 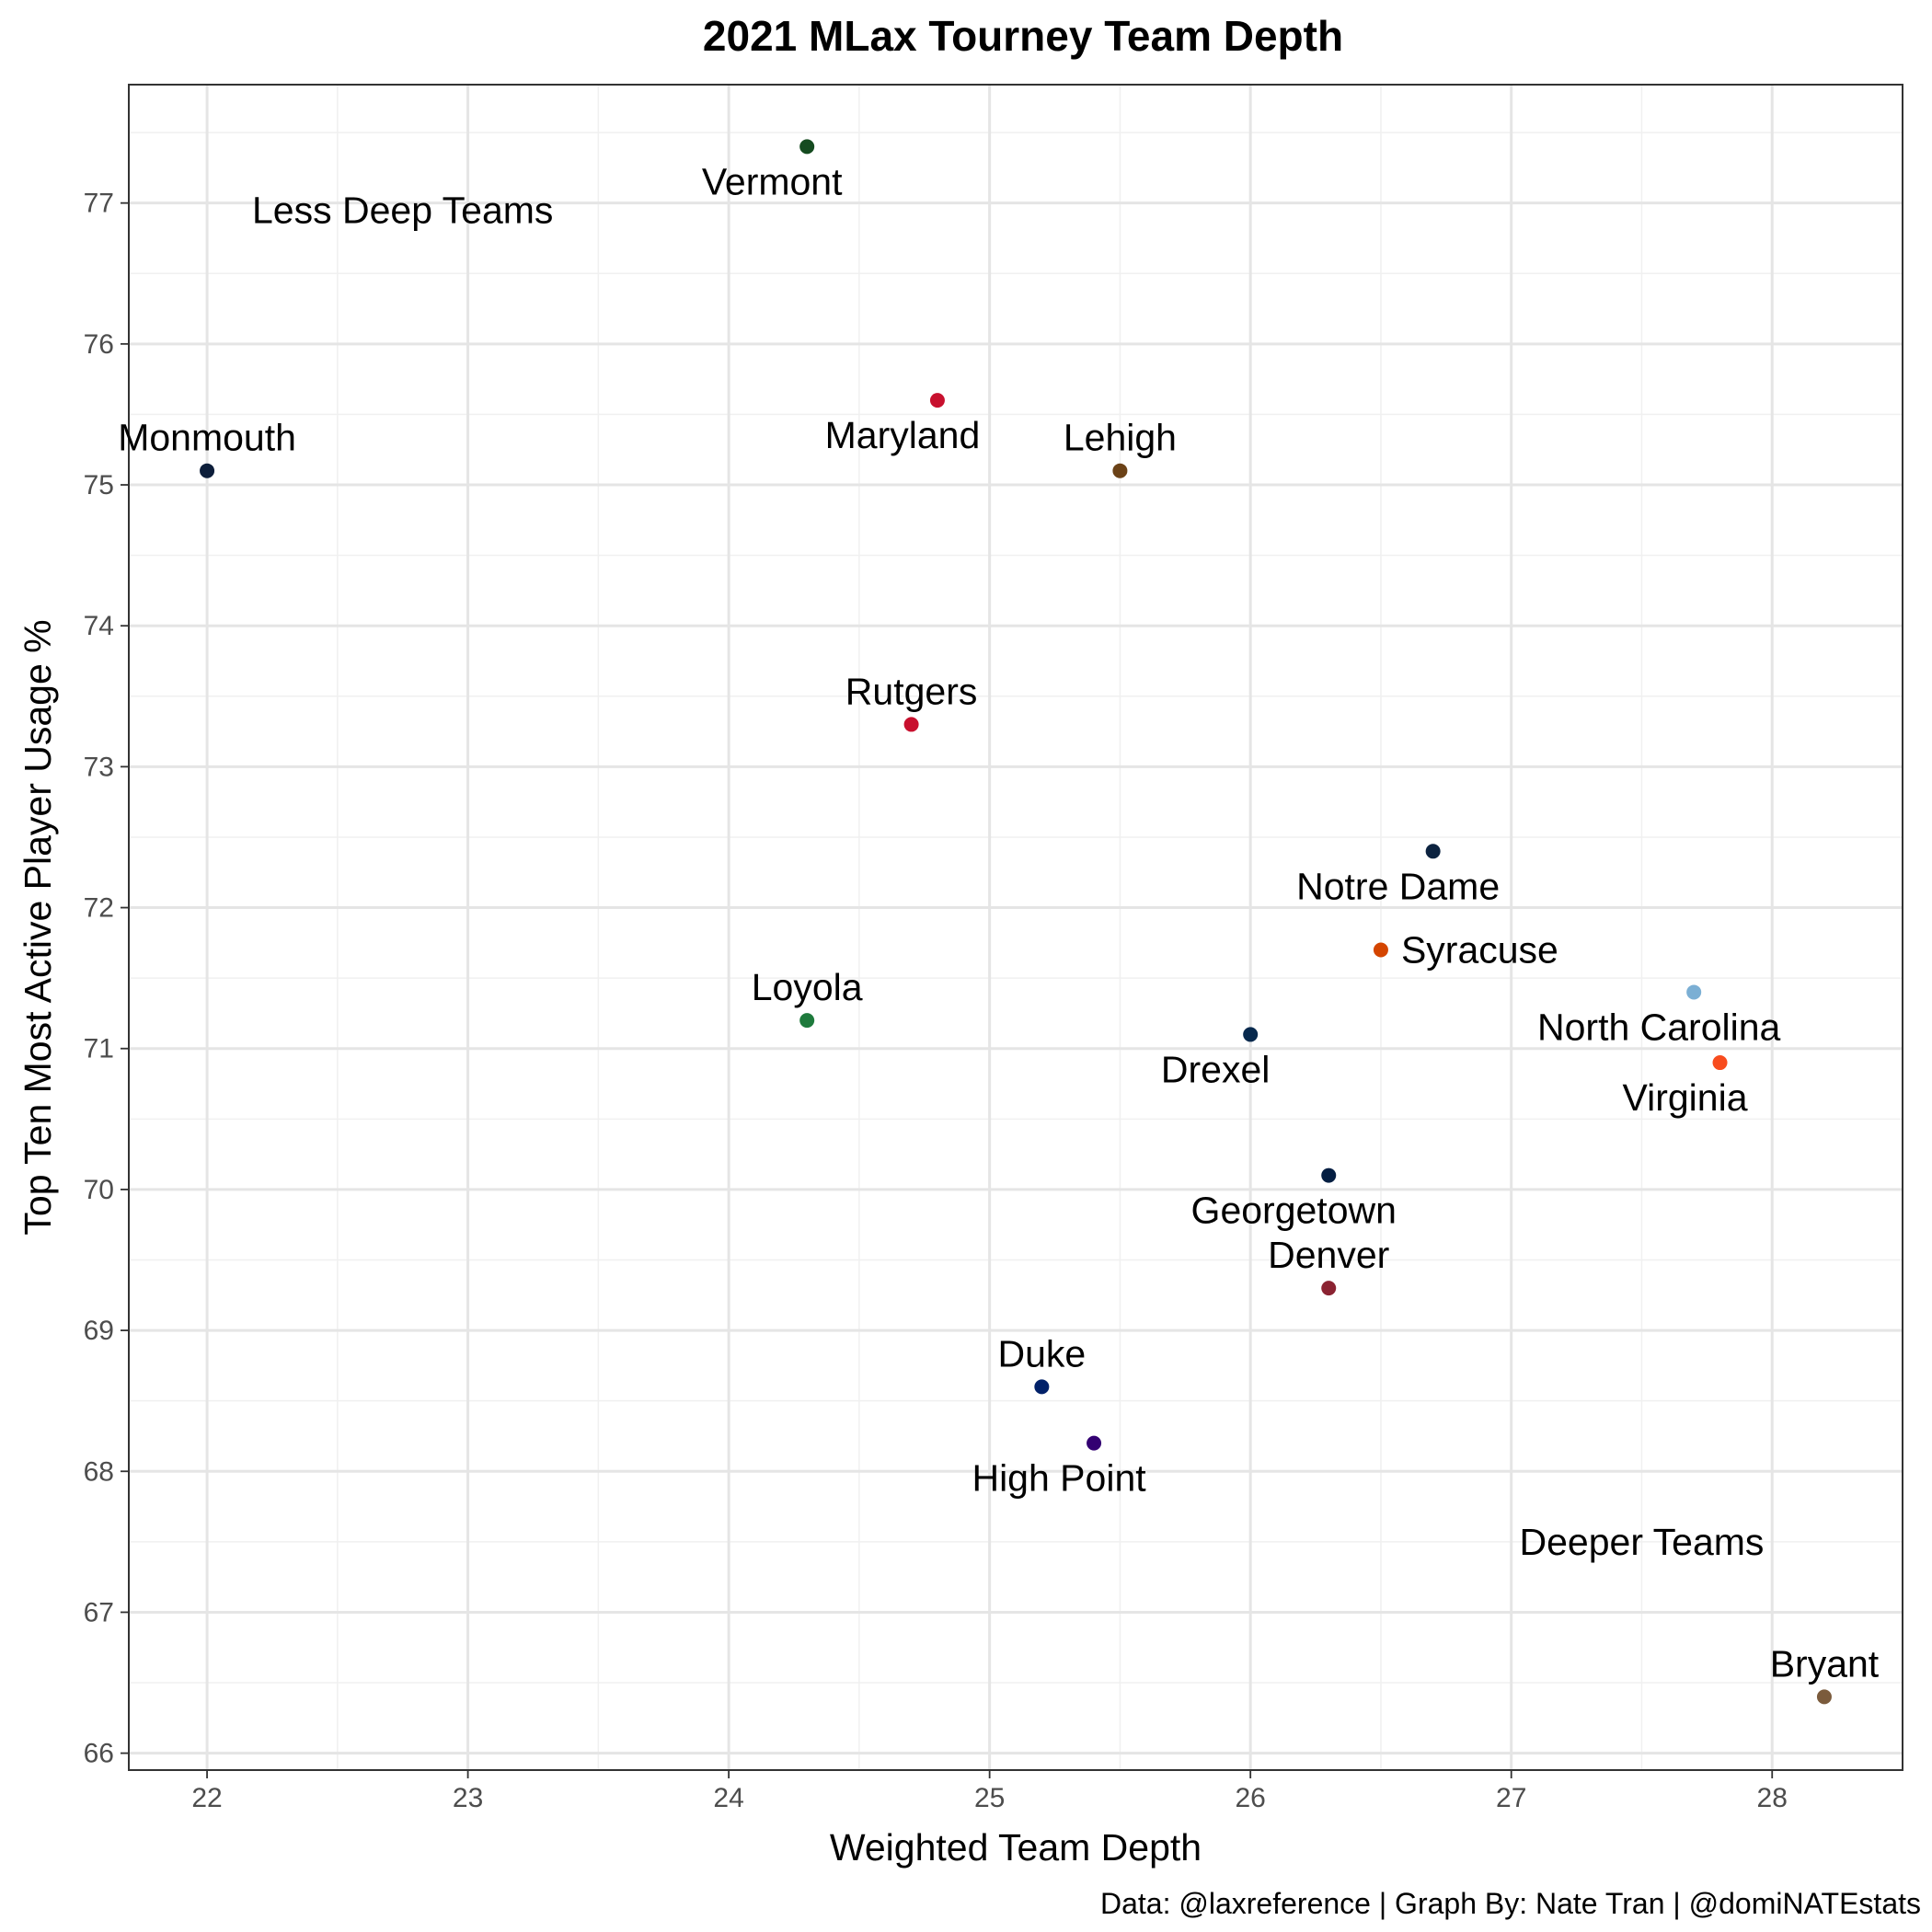 What do you see at coordinates (903, 435) in the screenshot?
I see `point-label: Maryland` at bounding box center [903, 435].